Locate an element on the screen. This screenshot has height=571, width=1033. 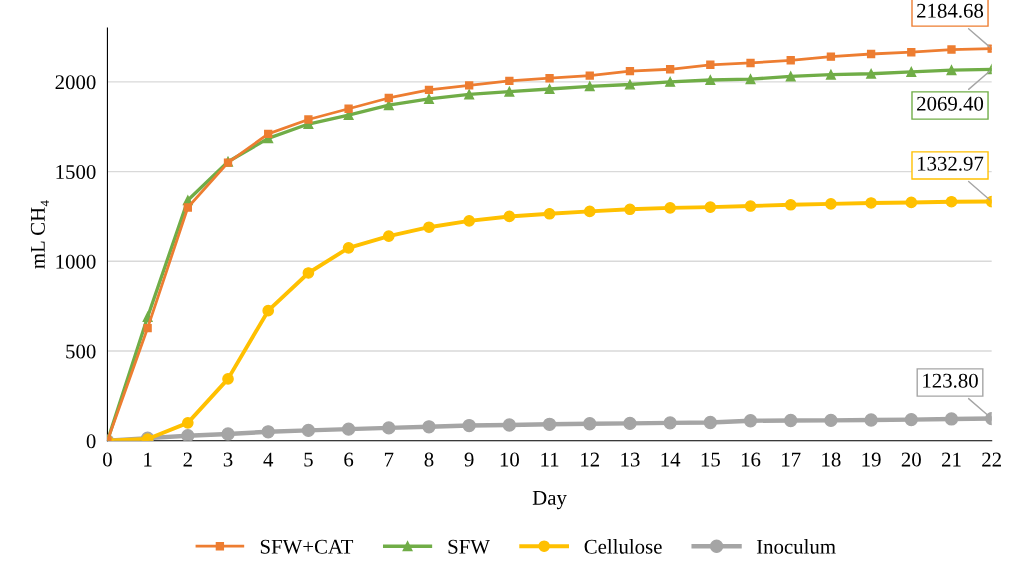
data-label: 2184.68 is located at coordinates (950, 10).